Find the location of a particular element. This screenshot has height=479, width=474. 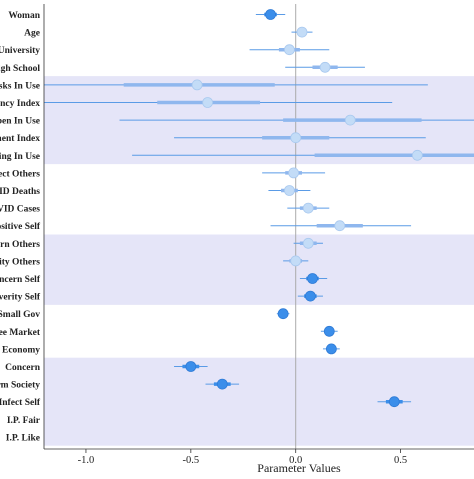

x-axis-title: Parameter Values is located at coordinates (299, 467).